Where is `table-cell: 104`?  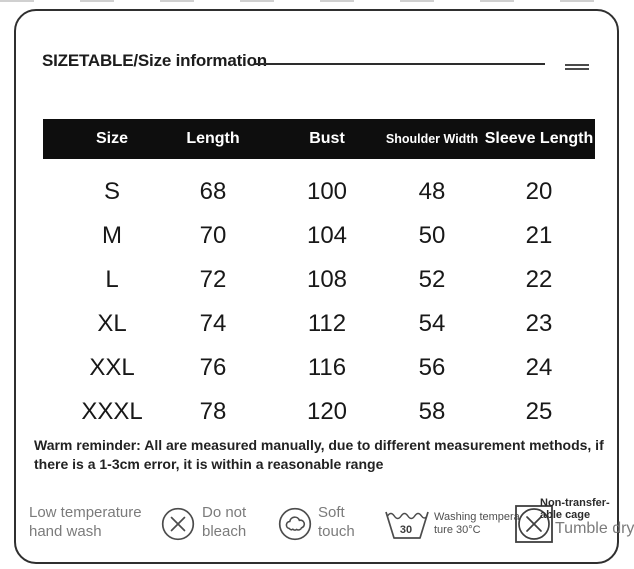 table-cell: 104 is located at coordinates (327, 235).